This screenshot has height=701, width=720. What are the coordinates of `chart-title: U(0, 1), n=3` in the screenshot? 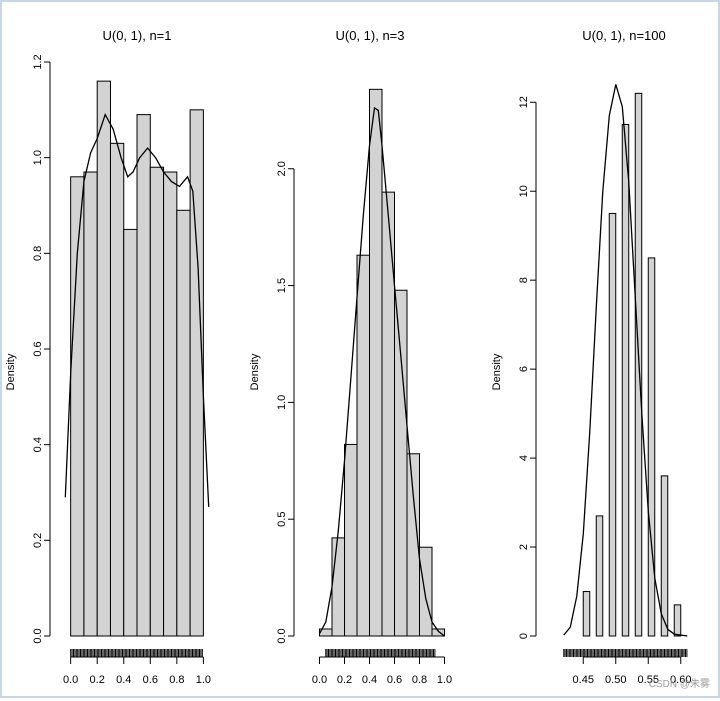 It's located at (369, 35).